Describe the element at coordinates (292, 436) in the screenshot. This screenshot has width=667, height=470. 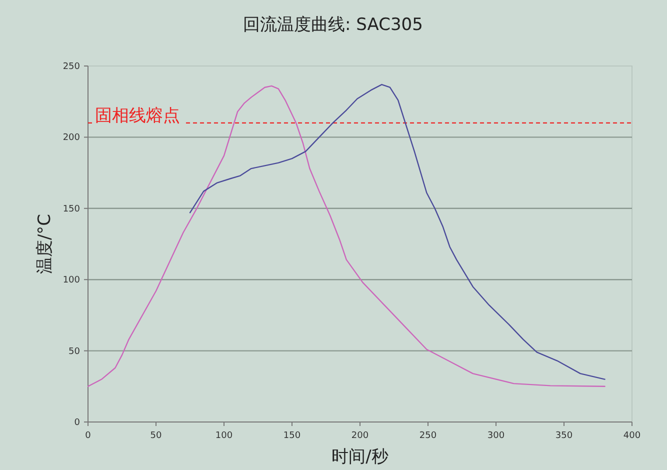
I see `x-tick-label: 150` at that location.